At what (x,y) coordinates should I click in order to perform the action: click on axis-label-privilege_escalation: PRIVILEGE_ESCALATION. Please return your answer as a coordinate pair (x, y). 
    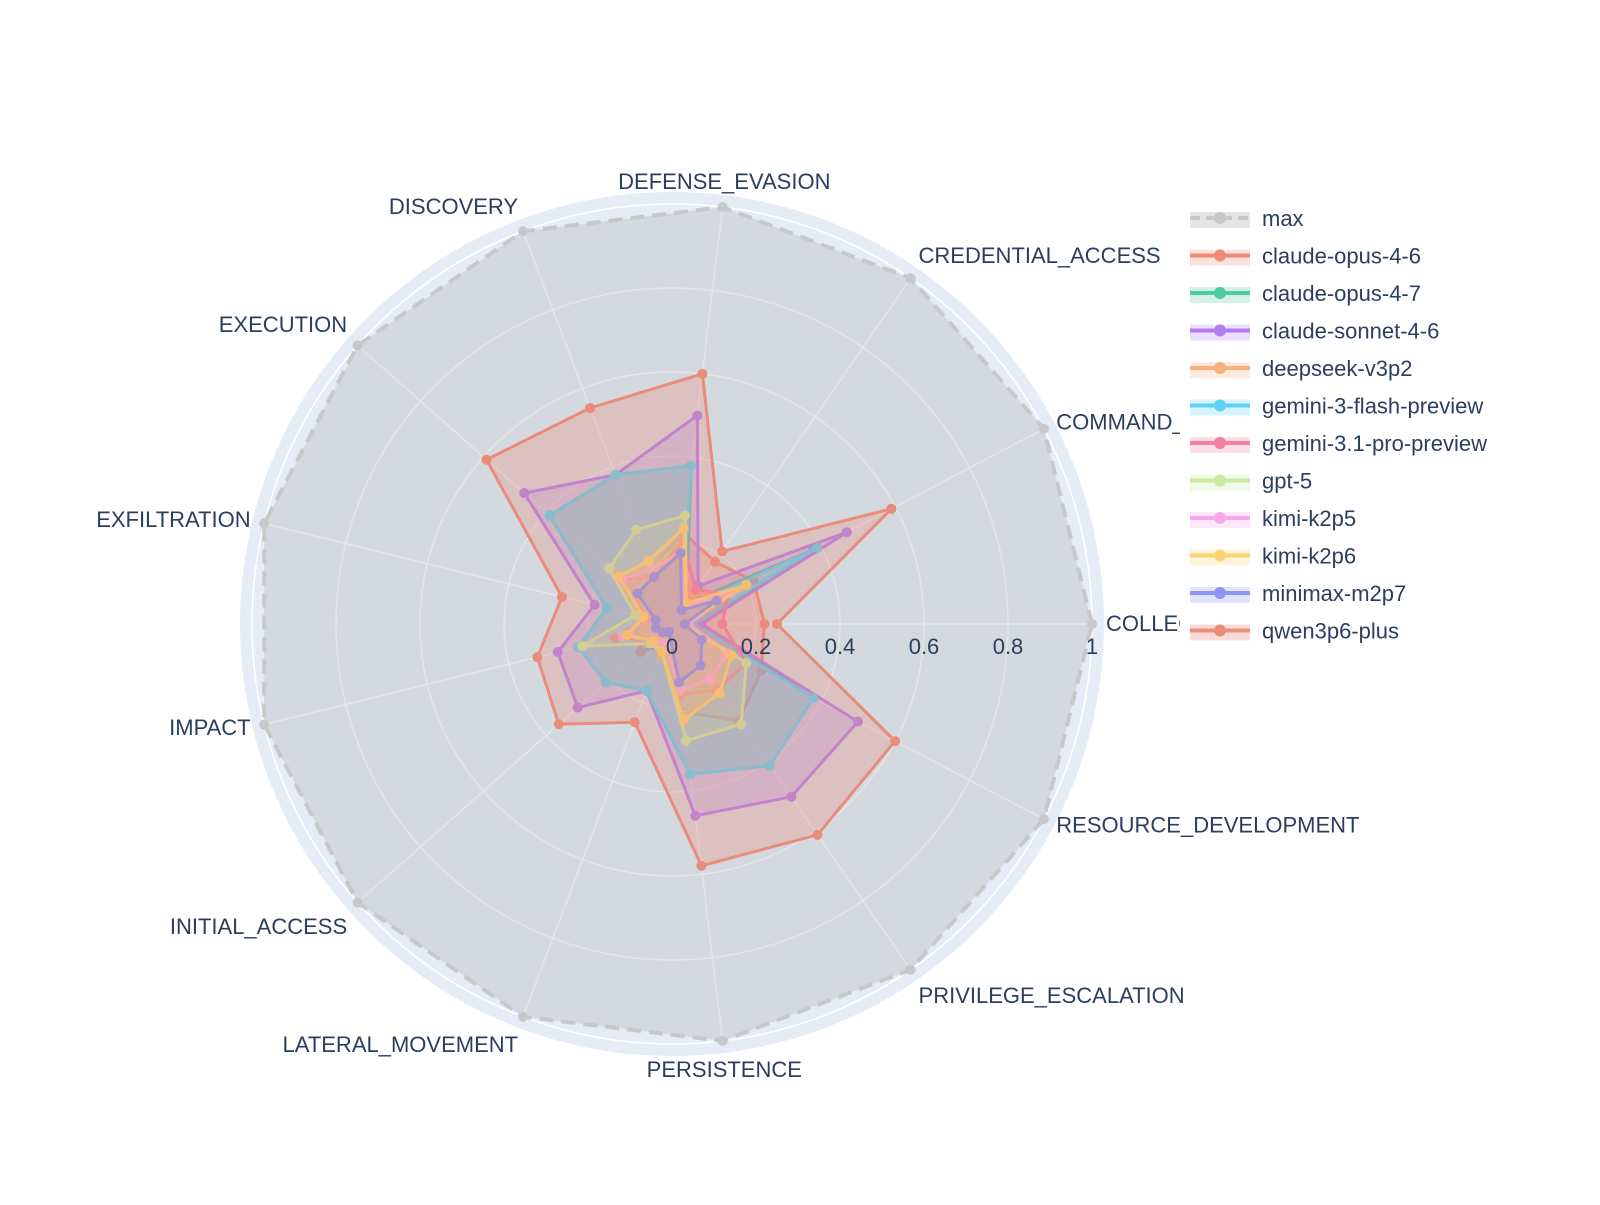
    Looking at the image, I should click on (1052, 995).